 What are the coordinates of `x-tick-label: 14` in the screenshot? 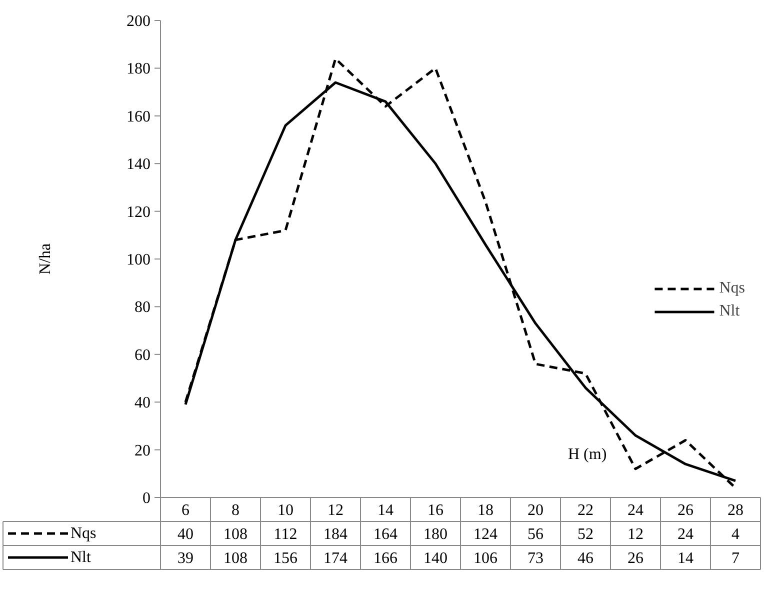 It's located at (386, 510).